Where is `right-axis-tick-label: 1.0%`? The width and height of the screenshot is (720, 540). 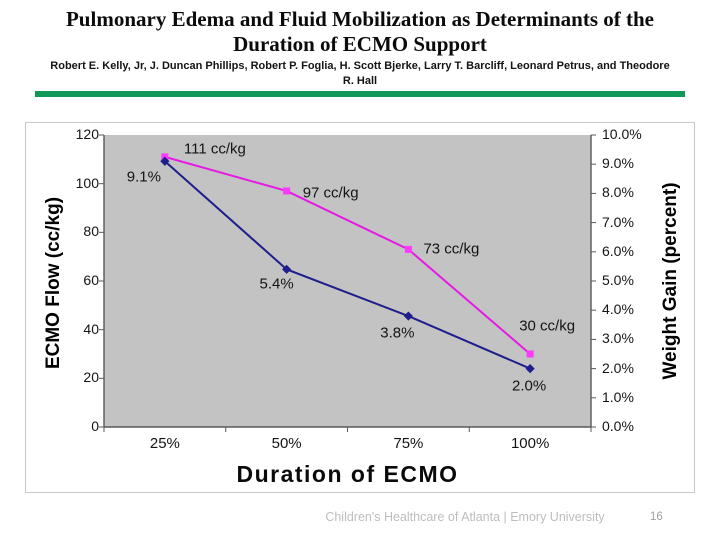
right-axis-tick-label: 1.0% is located at coordinates (618, 396).